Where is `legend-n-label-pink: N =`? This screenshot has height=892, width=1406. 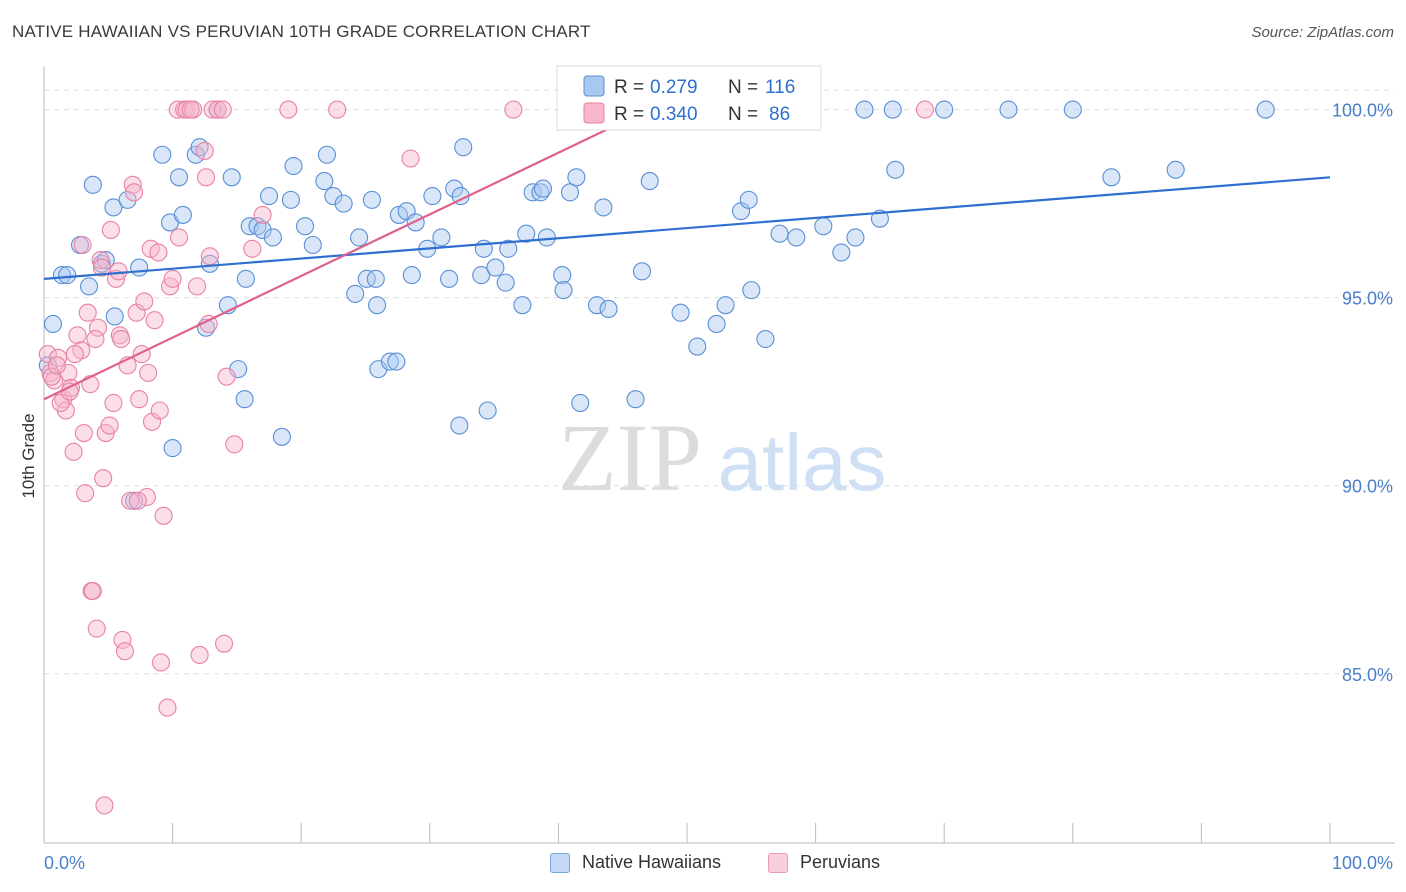 legend-n-label-pink: N = is located at coordinates (743, 114).